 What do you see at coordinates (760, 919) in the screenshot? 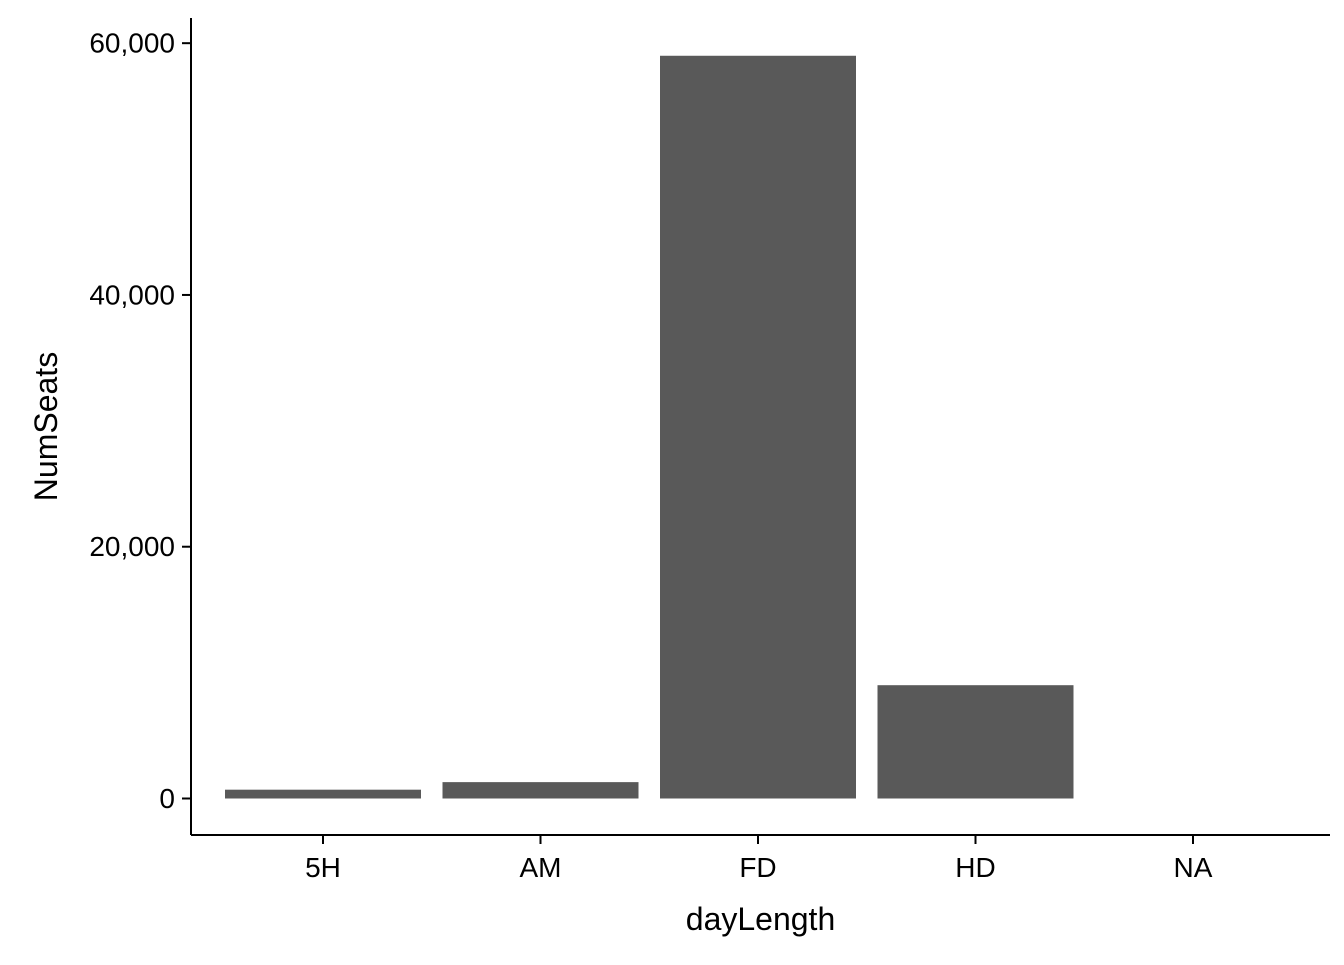
I see `x-axis-title: dayLength` at bounding box center [760, 919].